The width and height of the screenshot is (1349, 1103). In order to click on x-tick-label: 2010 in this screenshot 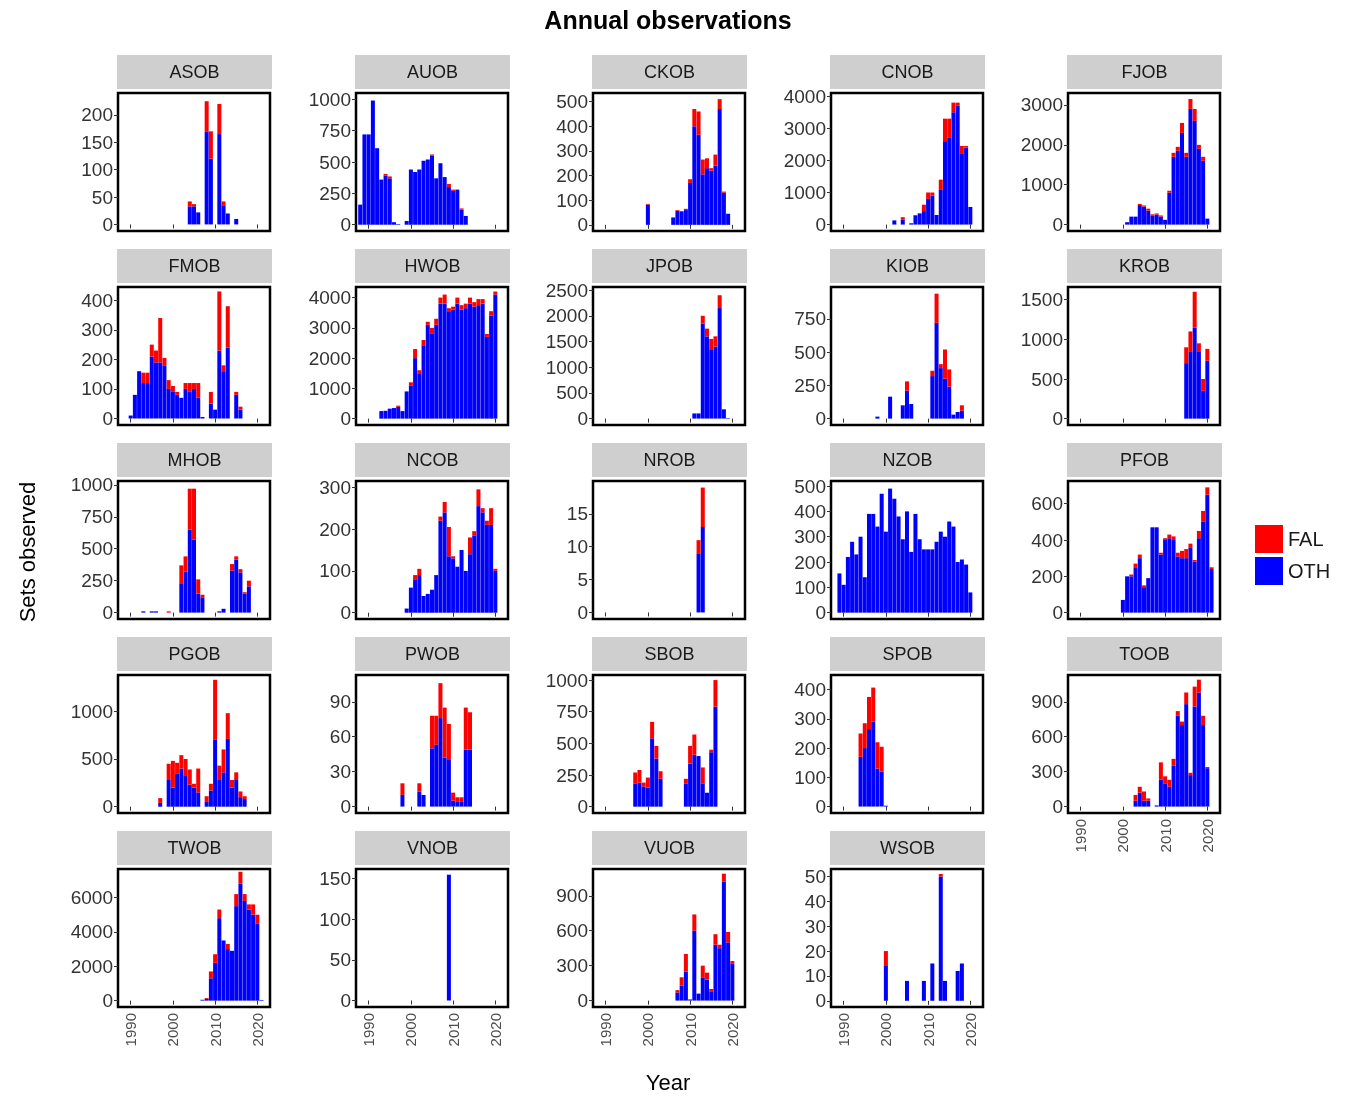, I will do `click(928, 1030)`.